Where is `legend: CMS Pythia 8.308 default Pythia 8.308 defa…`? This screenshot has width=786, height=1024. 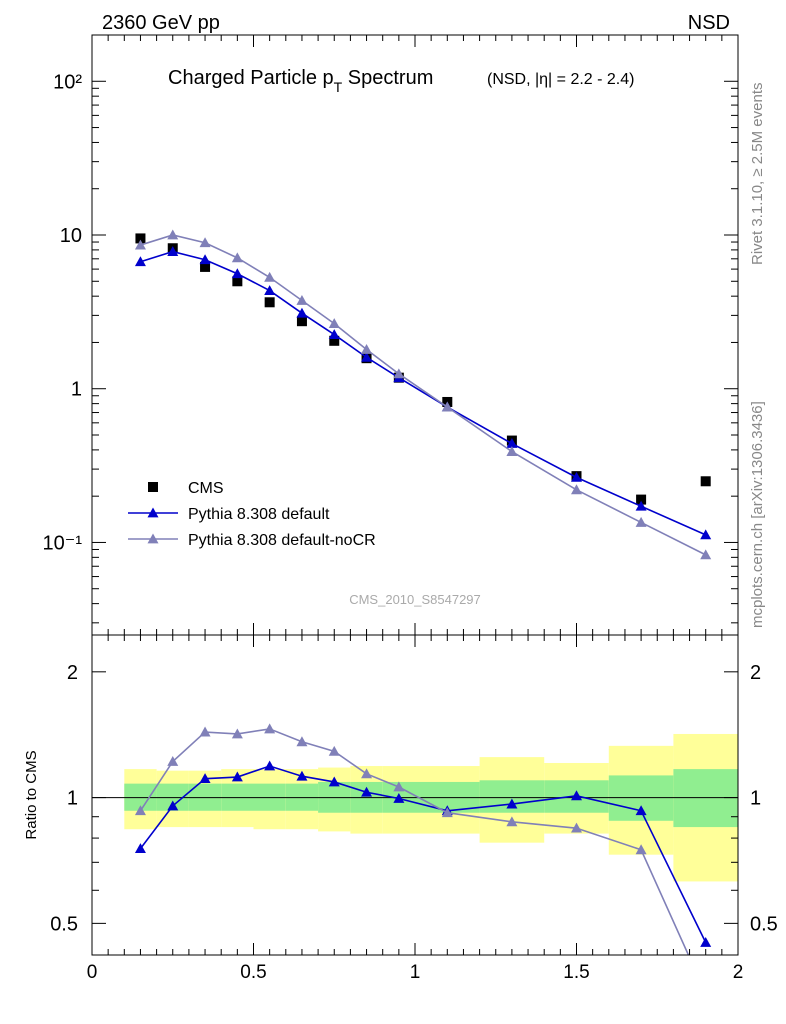
legend: CMS Pythia 8.308 default Pythia 8.308 defa… is located at coordinates (252, 514).